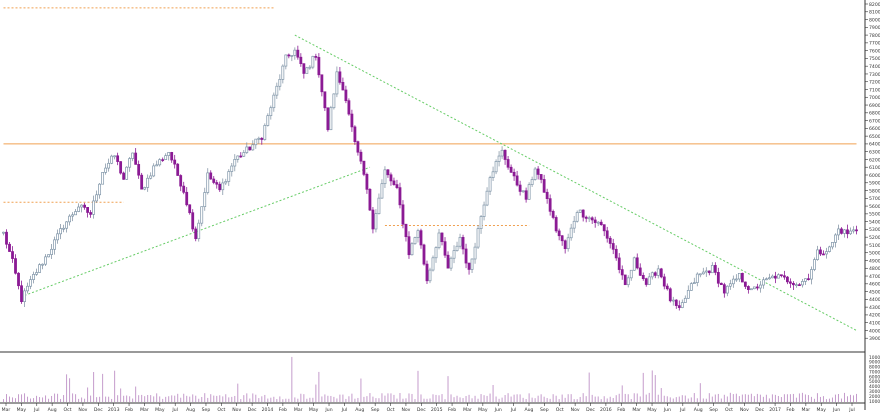 Image resolution: width=880 pixels, height=419 pixels. Describe the element at coordinates (874, 254) in the screenshot. I see `y-tick-label: 5000` at that location.